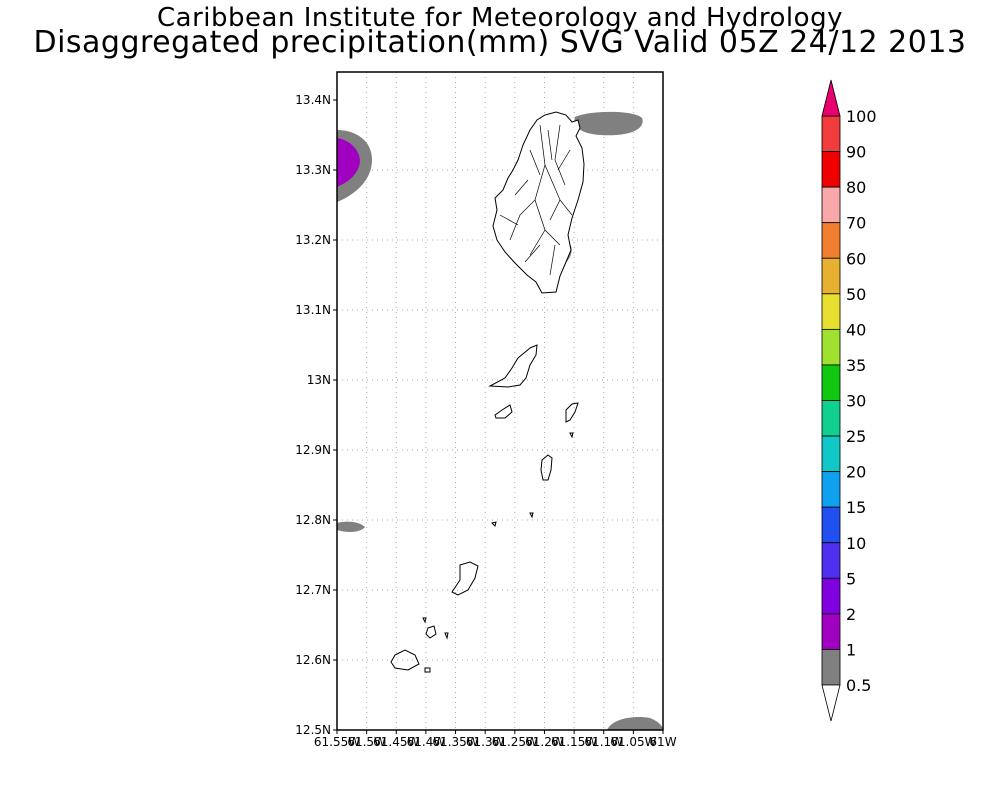  I want to click on lat-tick-label: 13N, so click(319, 380).